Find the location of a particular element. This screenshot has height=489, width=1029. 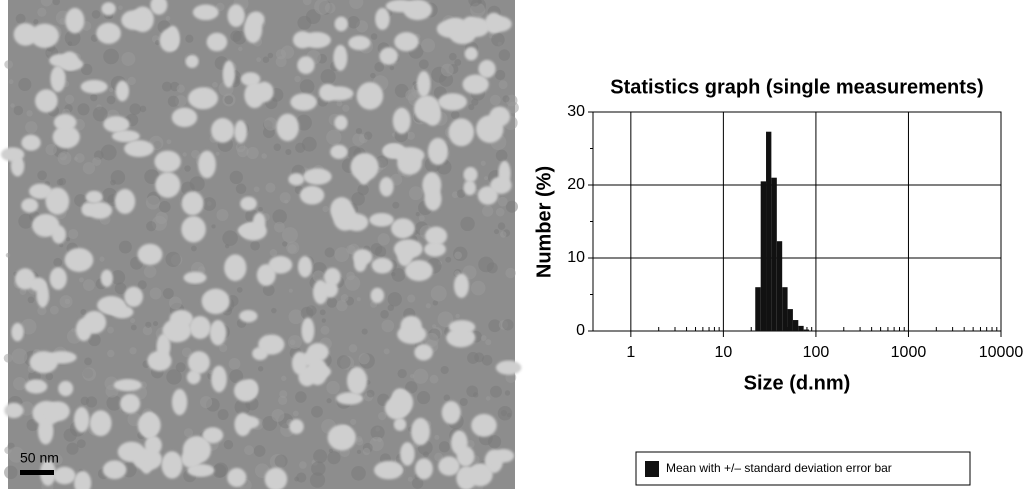

scale-label: 50 nm is located at coordinates (39, 458).